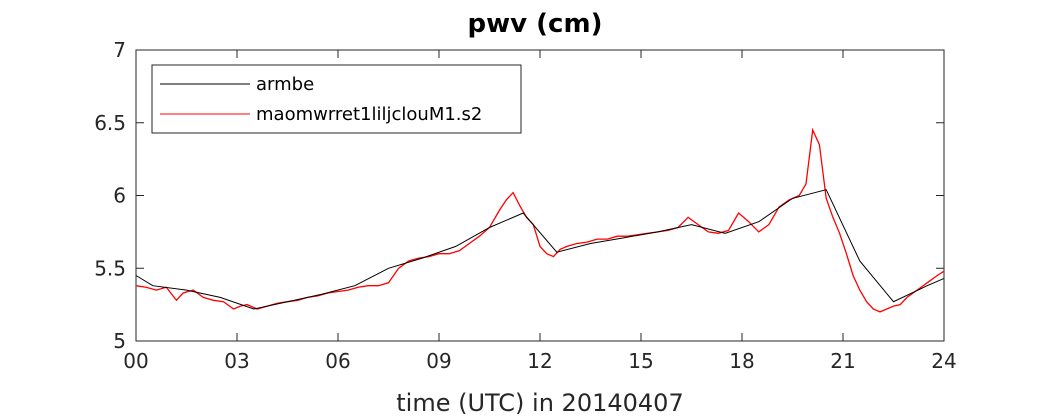  Describe the element at coordinates (741, 361) in the screenshot. I see `x-tick-label: 18` at that location.